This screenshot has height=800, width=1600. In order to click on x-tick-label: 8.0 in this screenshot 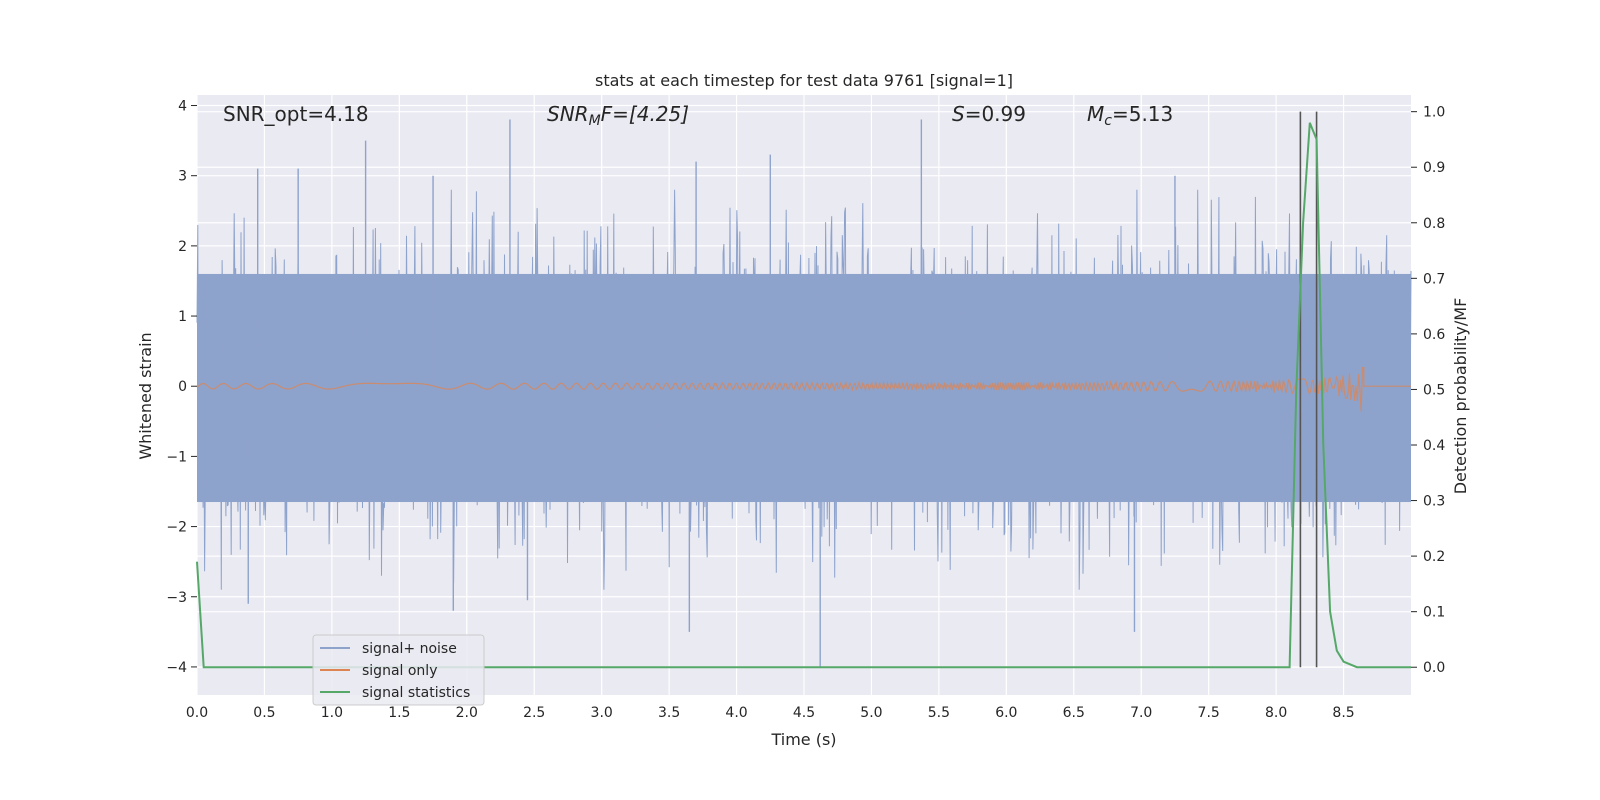, I will do `click(1276, 713)`.